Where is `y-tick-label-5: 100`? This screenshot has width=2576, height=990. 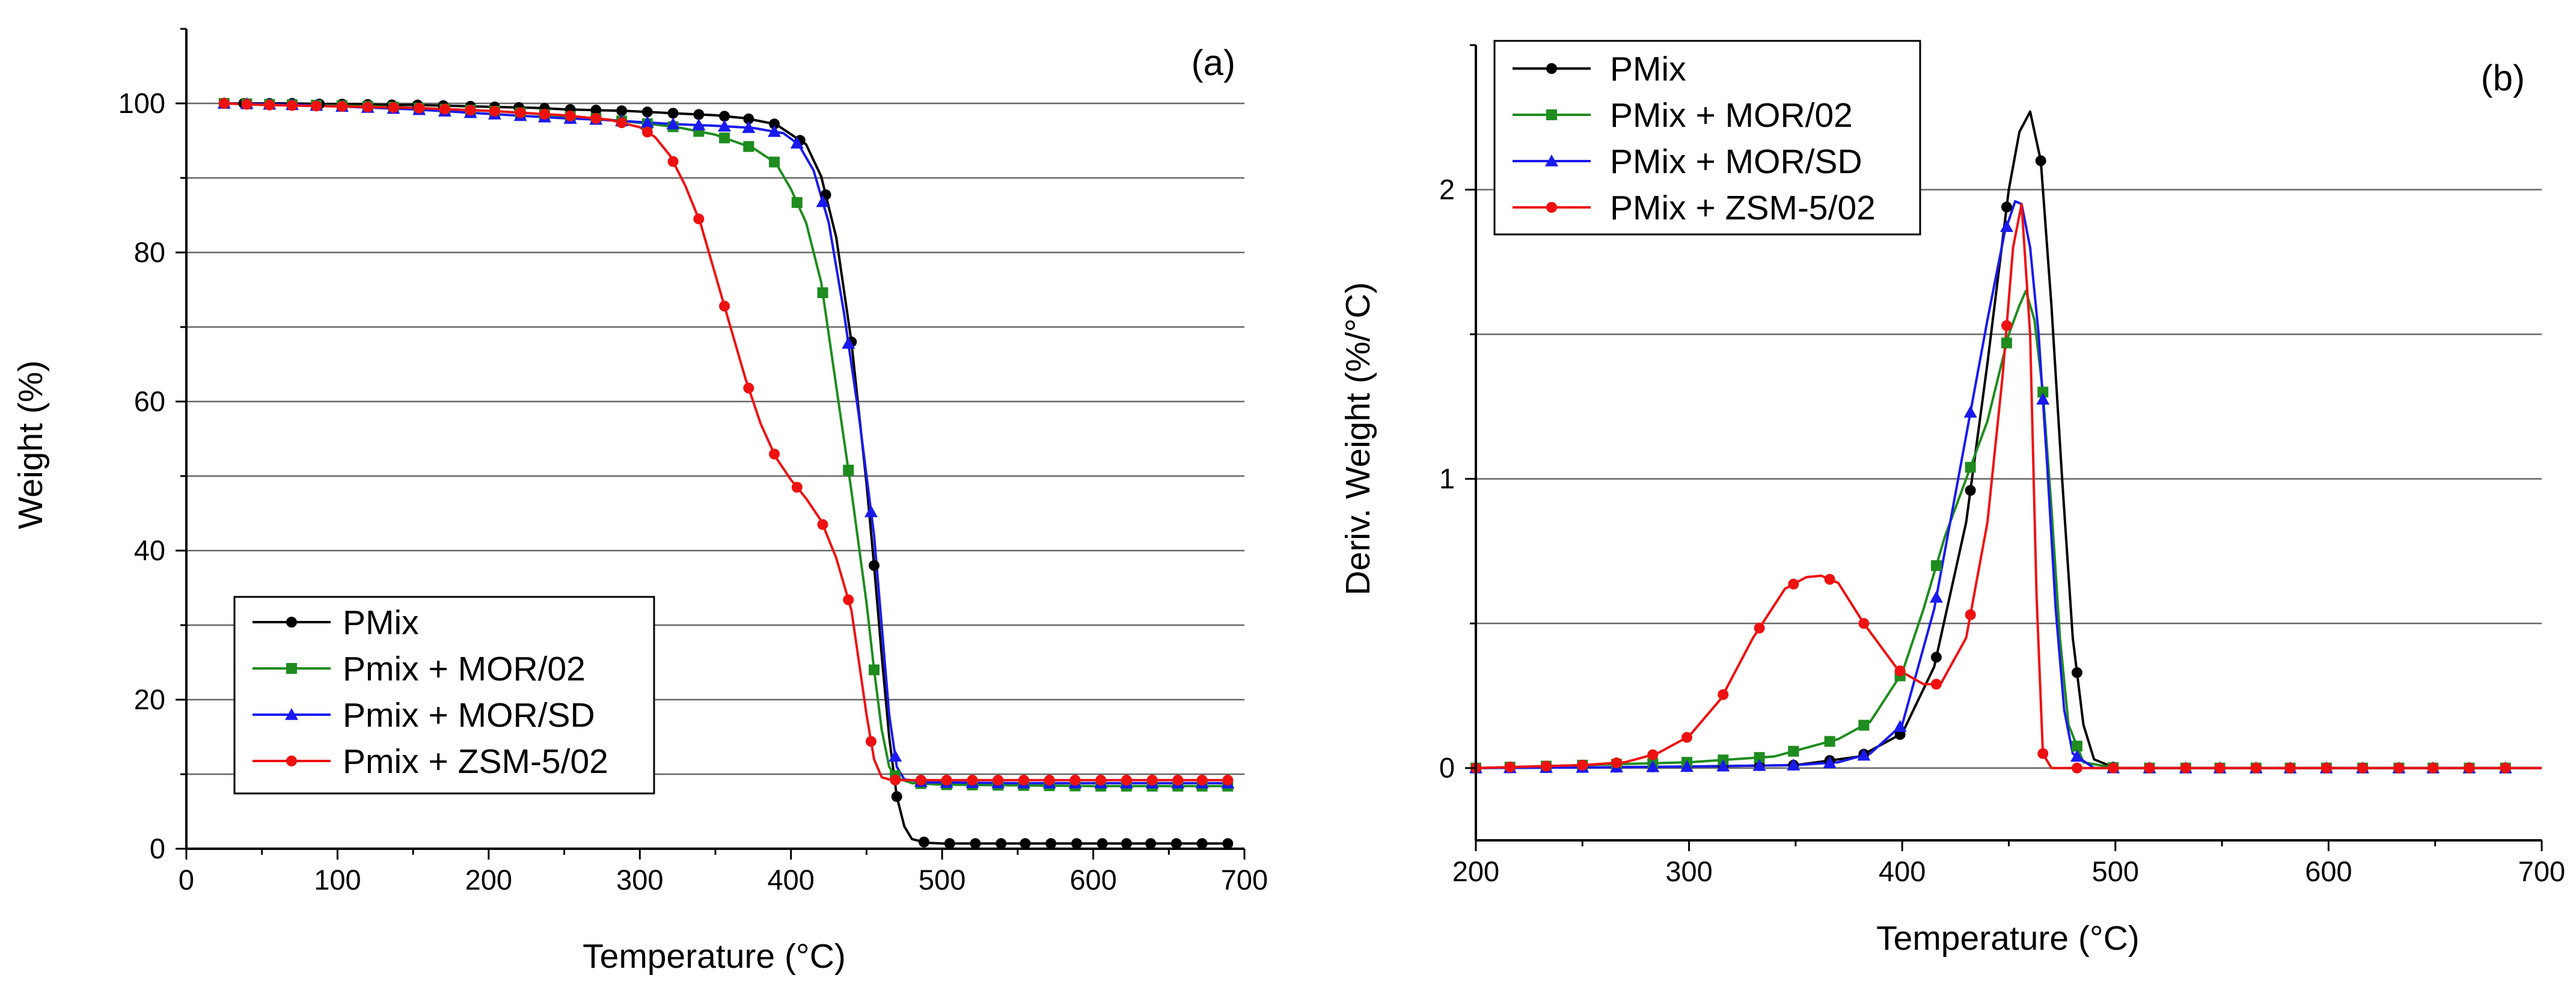
y-tick-label-5: 100 is located at coordinates (141, 103).